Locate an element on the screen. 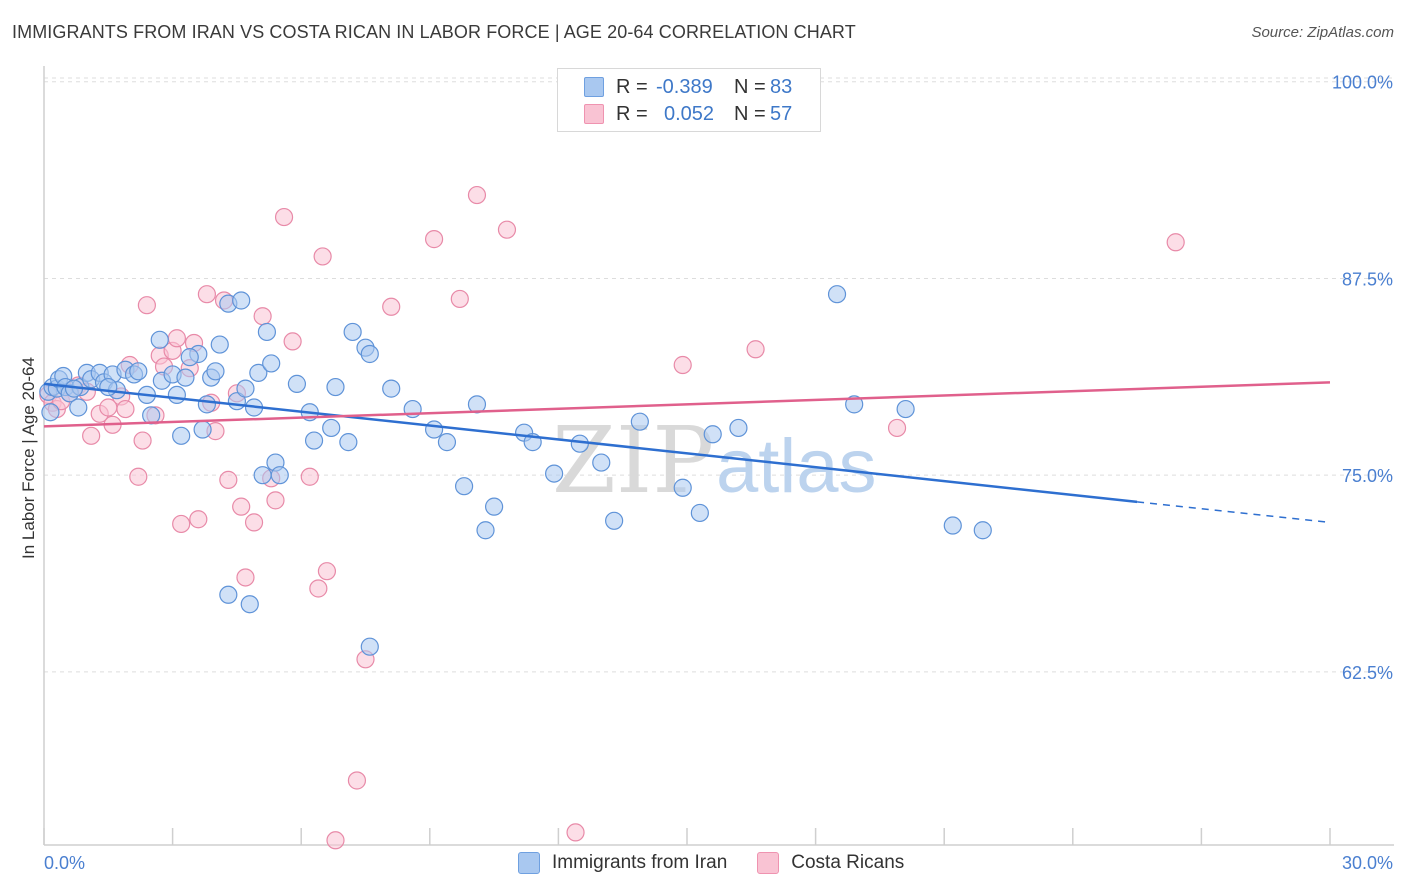  y-tick-label: 87.5% is located at coordinates (1367, 279).